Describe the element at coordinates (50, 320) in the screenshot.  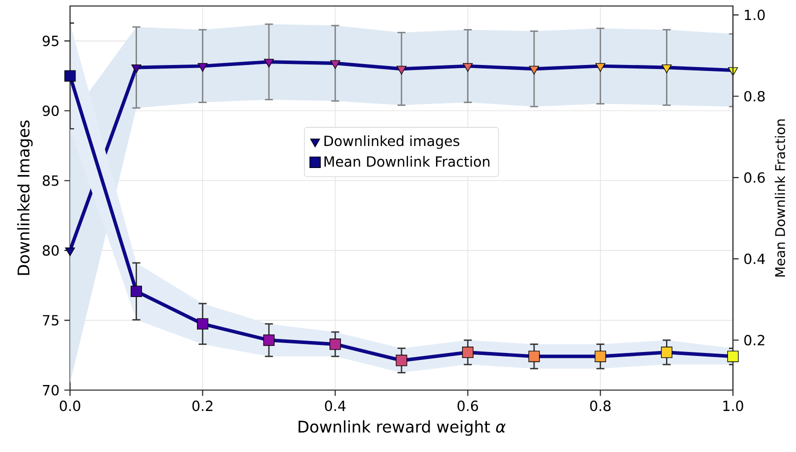
I see `y-tick-label: 75` at that location.